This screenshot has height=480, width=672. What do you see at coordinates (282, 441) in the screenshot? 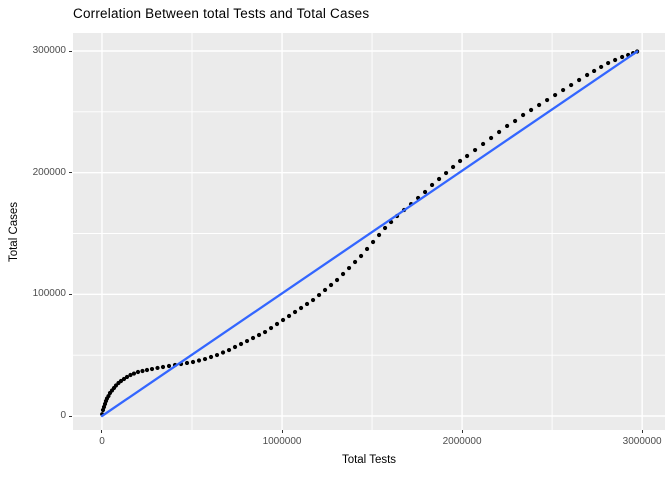
I see `x-tick-label: 1000000` at bounding box center [282, 441].